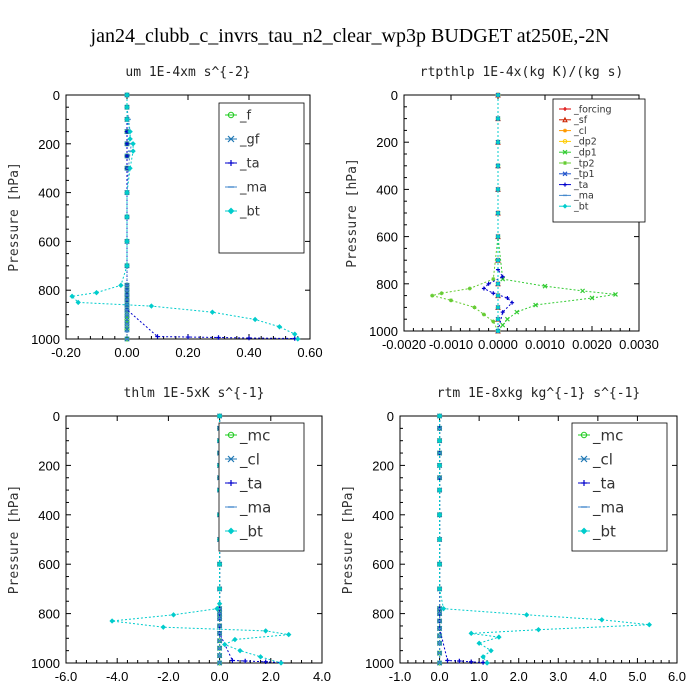 The width and height of the screenshot is (700, 700). I want to click on x-tick-label: -2.0, so click(168, 676).